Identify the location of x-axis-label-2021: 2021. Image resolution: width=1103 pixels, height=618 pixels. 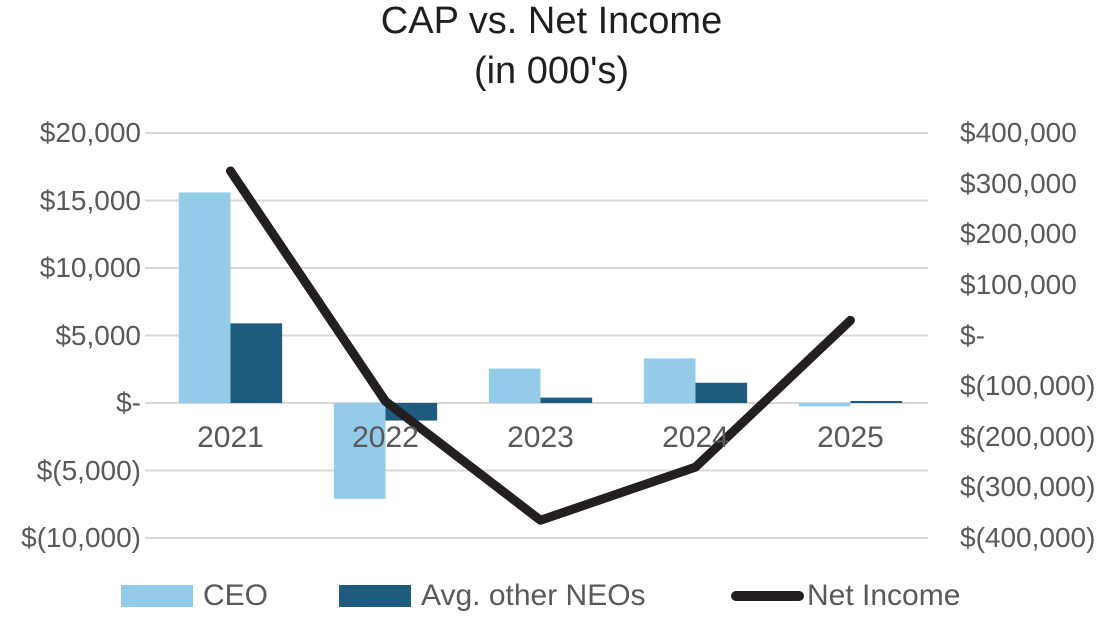
(230, 437).